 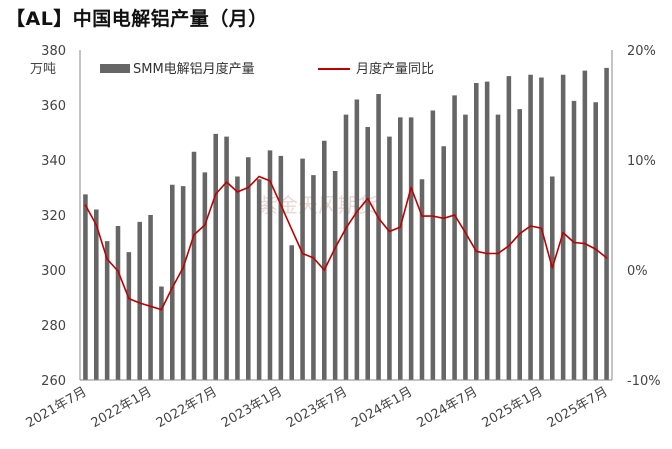 What do you see at coordinates (513, 407) in the screenshot?
I see `x-tick-label: 2025年1月` at bounding box center [513, 407].